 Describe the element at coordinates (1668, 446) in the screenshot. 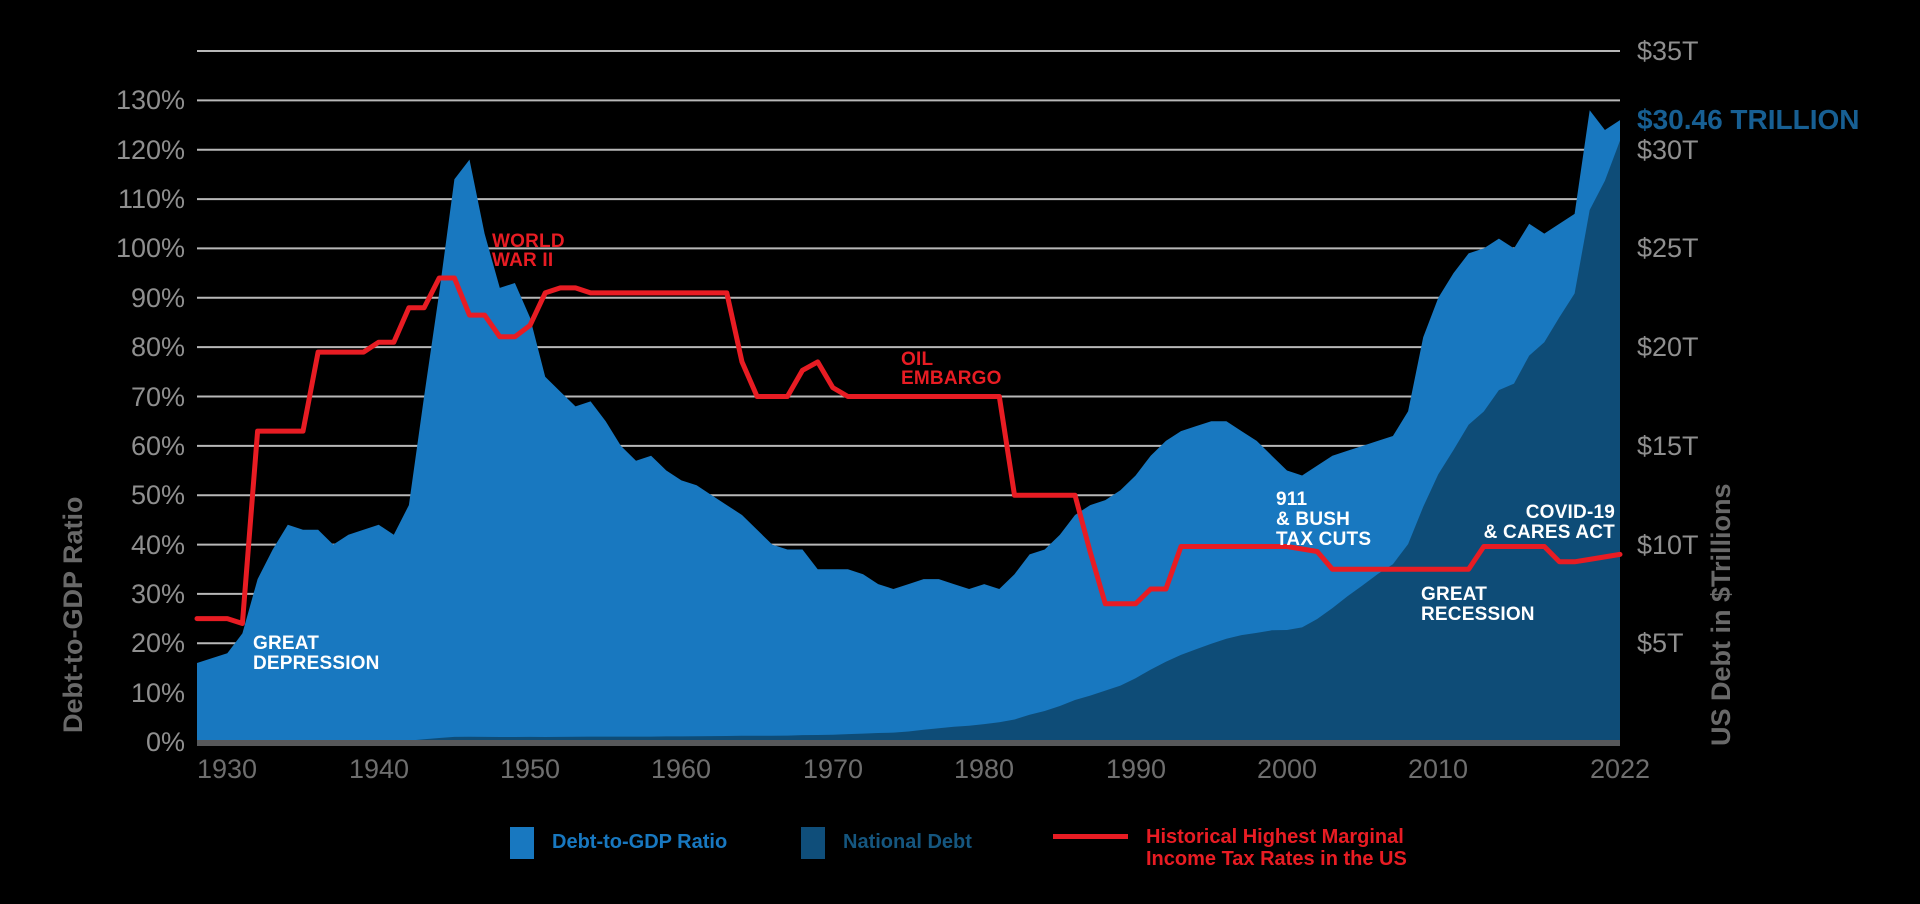

I see `right-tick-$15T: $15T` at that location.